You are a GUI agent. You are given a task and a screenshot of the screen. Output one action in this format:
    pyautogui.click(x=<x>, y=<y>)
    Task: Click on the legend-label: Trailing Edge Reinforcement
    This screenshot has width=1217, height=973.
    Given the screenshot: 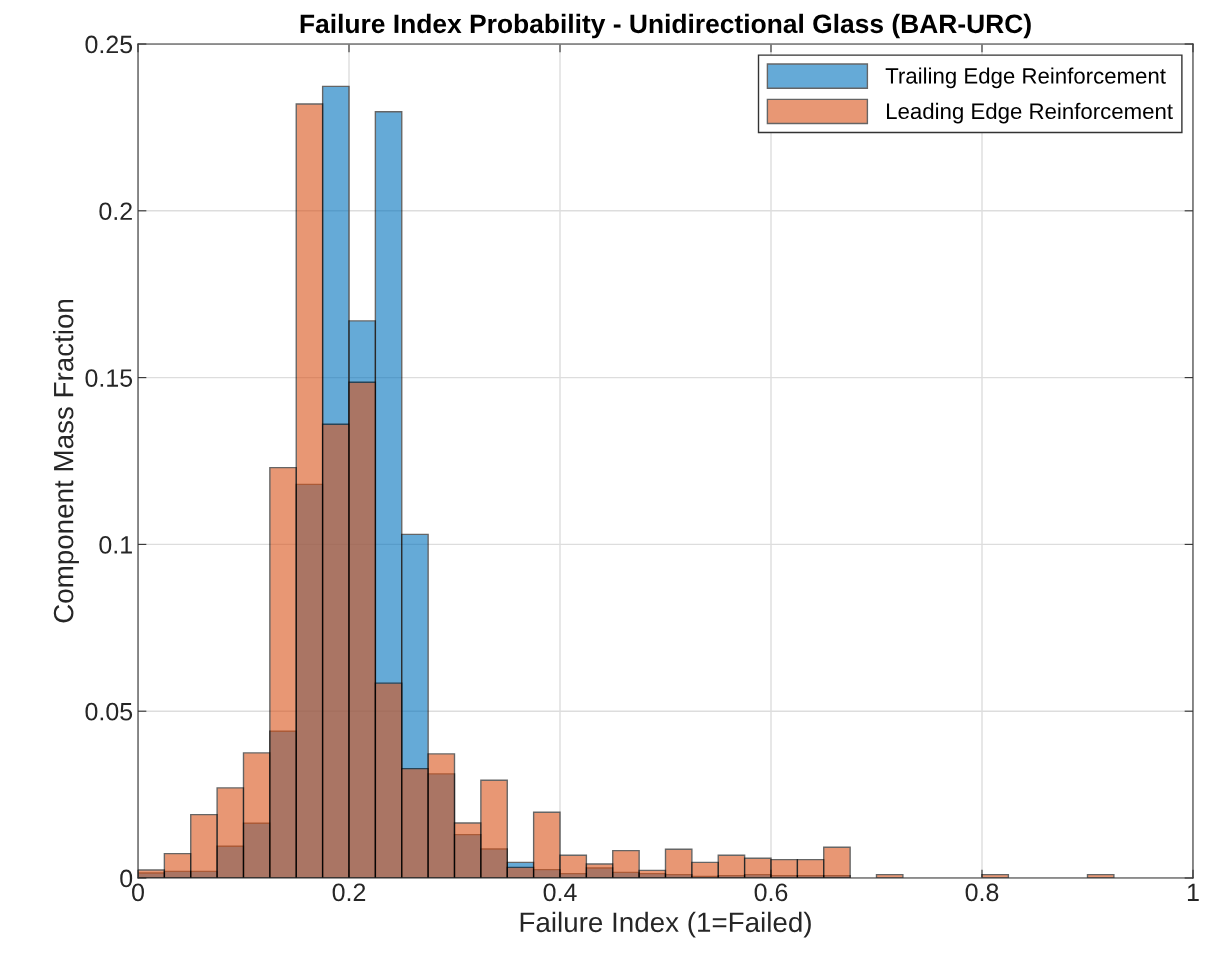 What is the action you would take?
    pyautogui.click(x=1025, y=78)
    